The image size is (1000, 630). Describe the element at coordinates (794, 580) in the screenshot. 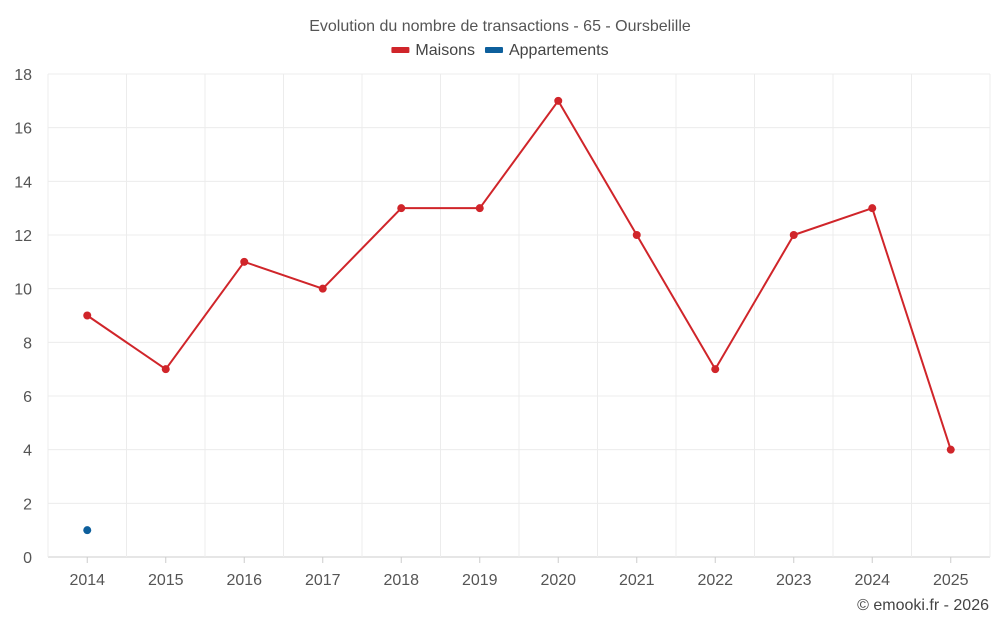

I see `x-tick-label: 2023` at that location.